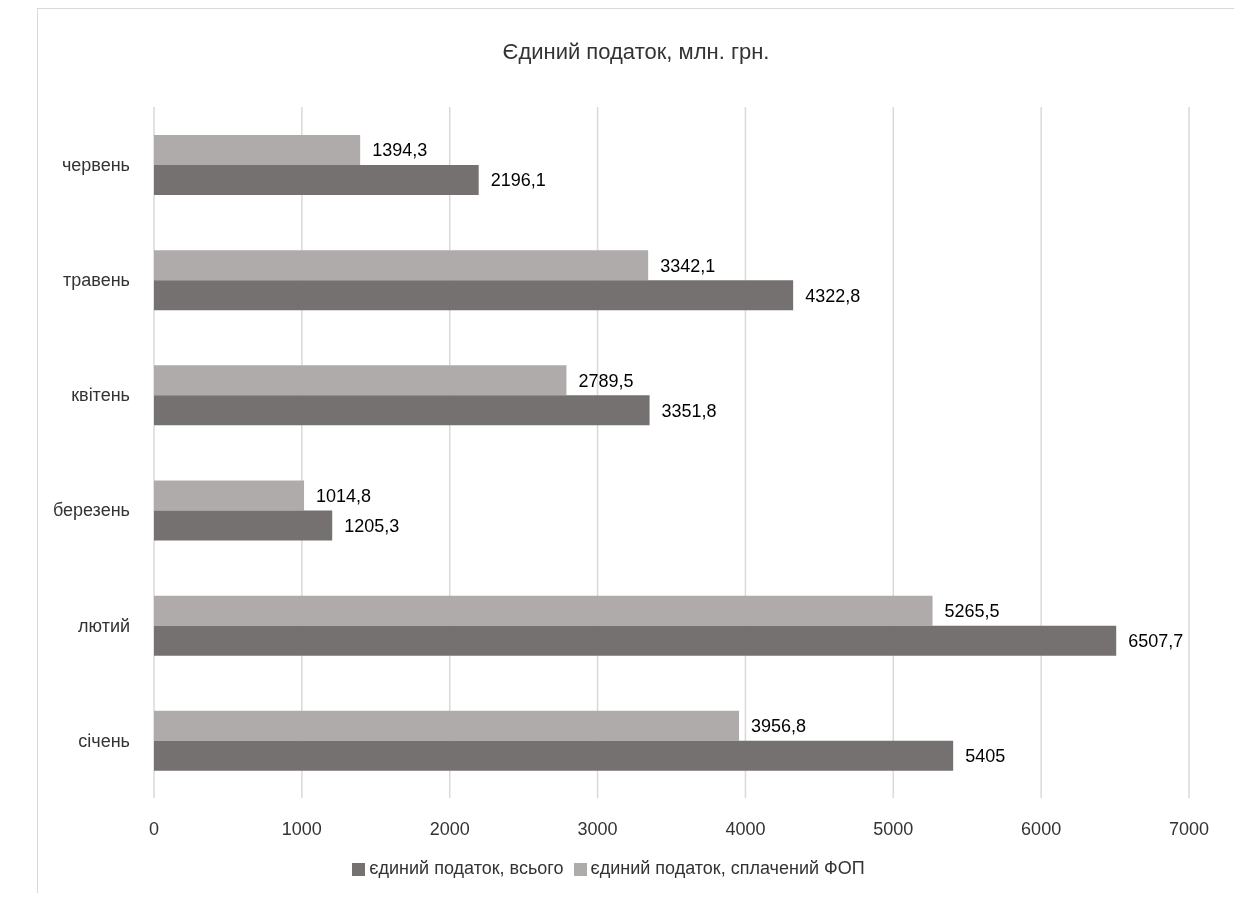 This screenshot has height=901, width=1235. Describe the element at coordinates (779, 726) in the screenshot. I see `data-label: 3956,8` at that location.